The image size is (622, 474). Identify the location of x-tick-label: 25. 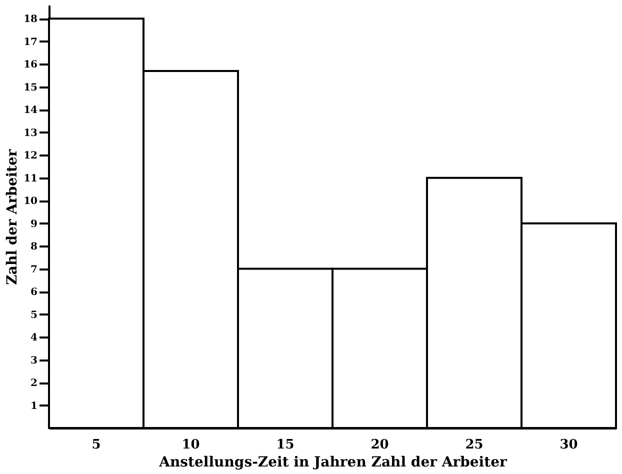
(474, 445).